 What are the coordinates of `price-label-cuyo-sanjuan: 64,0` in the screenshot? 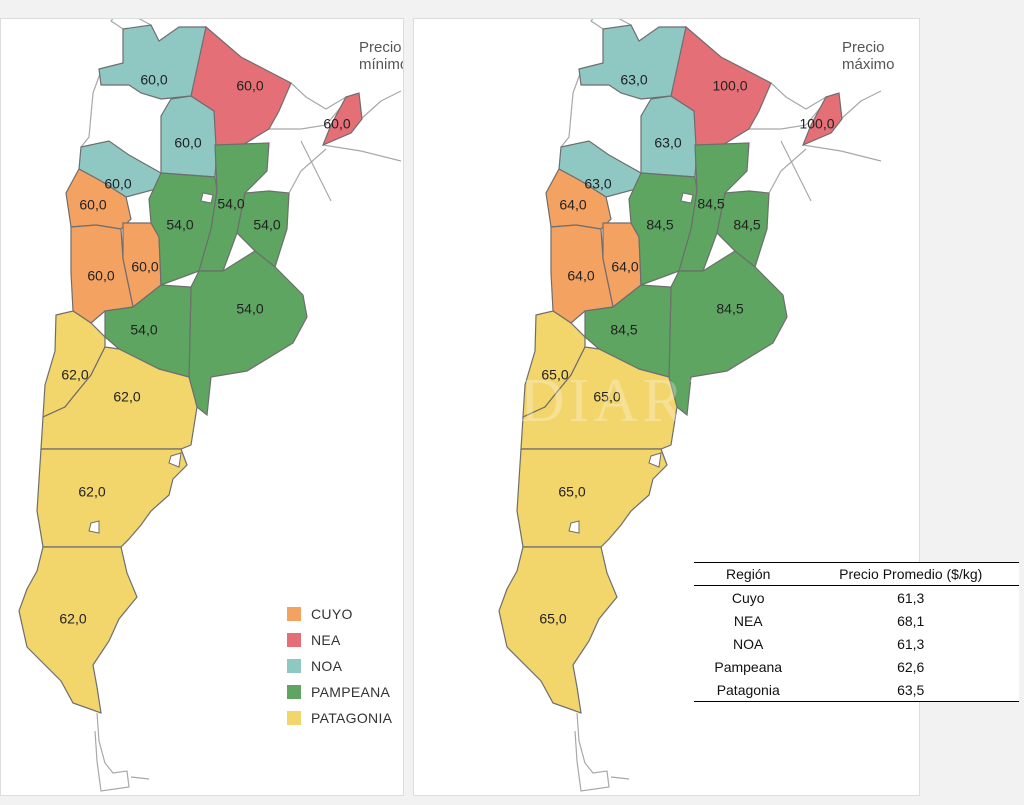 It's located at (572, 205).